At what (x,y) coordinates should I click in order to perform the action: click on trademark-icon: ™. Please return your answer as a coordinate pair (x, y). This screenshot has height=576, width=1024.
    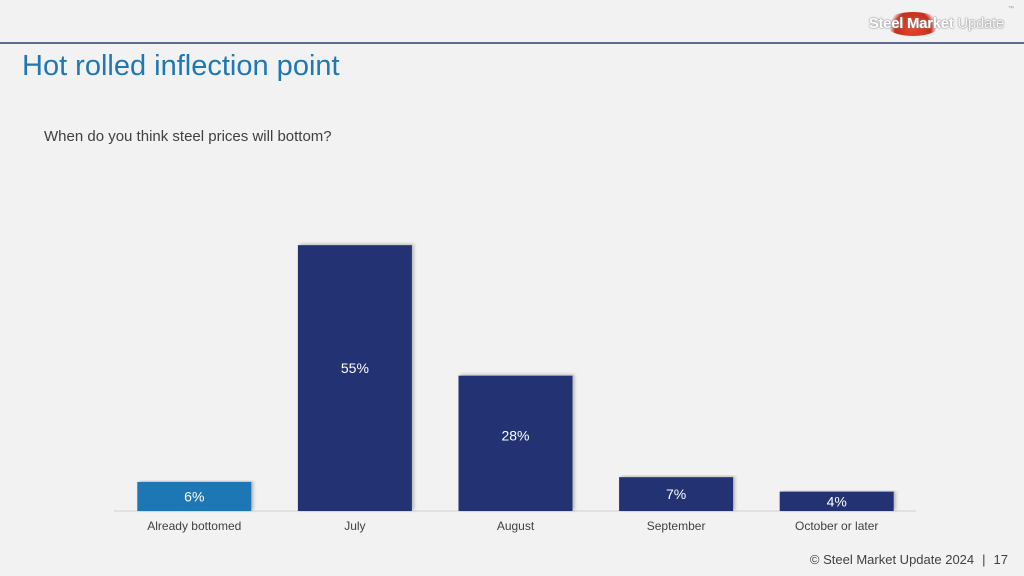
    Looking at the image, I should click on (1011, 9).